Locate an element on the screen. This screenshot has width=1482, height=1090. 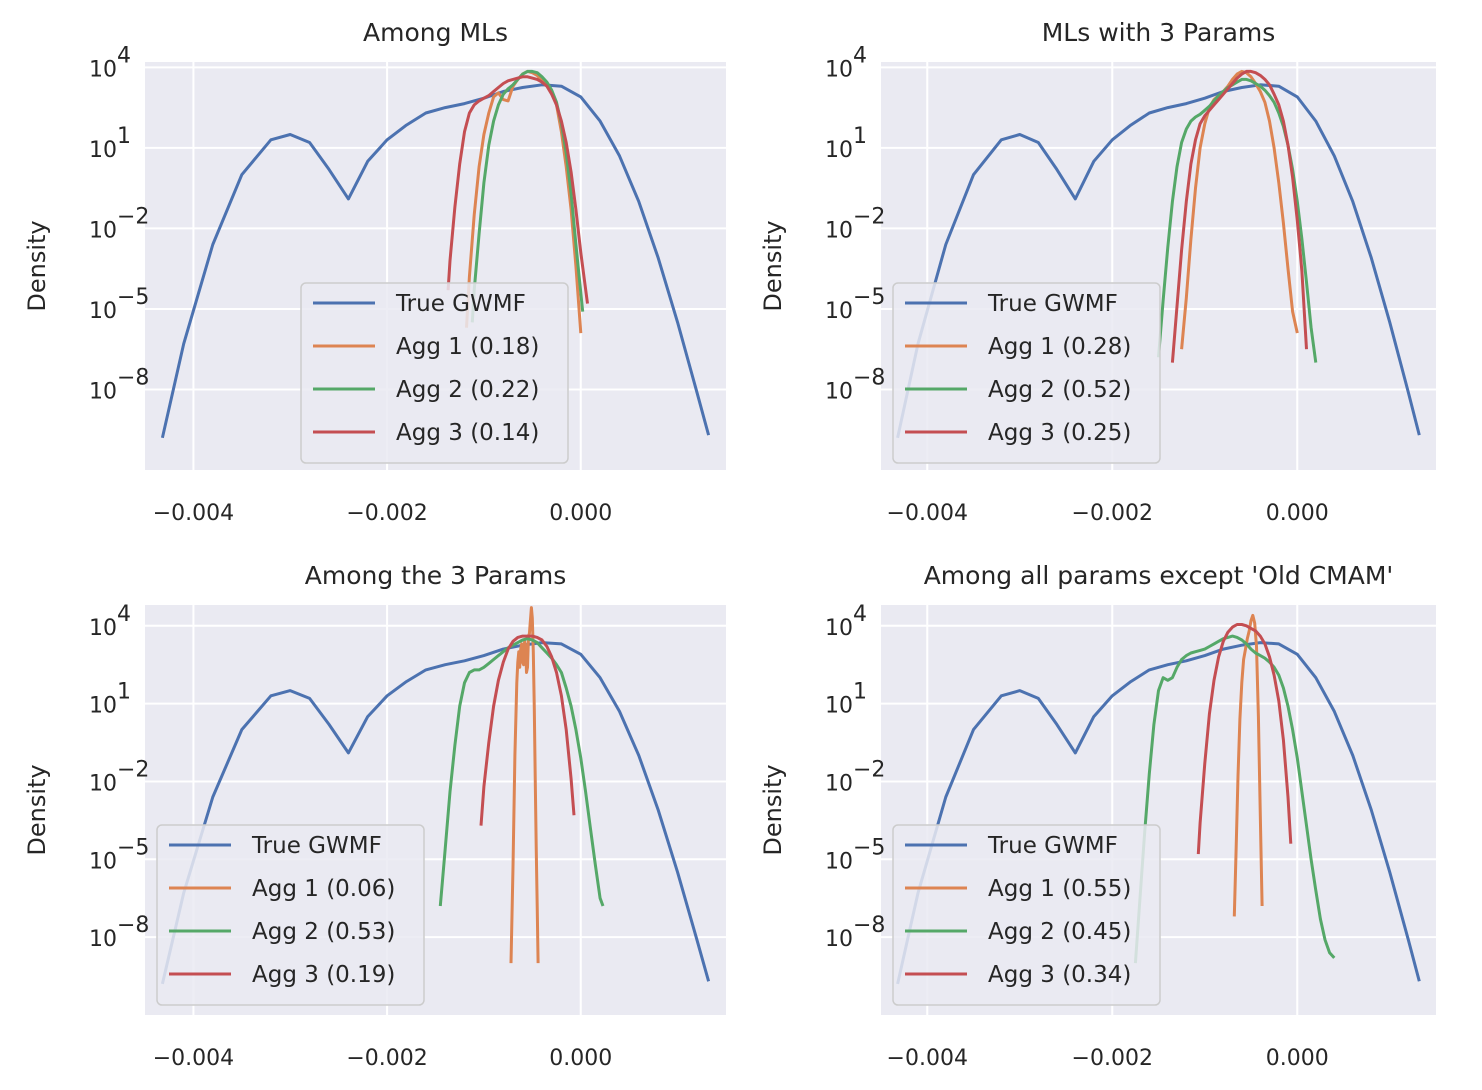
legend-entry: Agg 2 (0.53) is located at coordinates (323, 932).